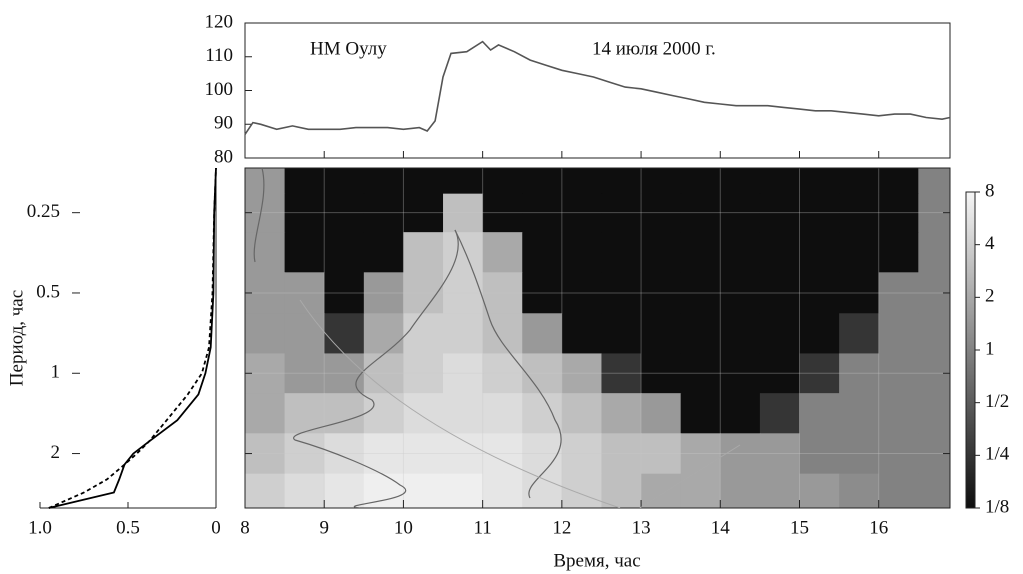  What do you see at coordinates (216, 527) in the screenshot?
I see `x-tick-label: 0` at bounding box center [216, 527].